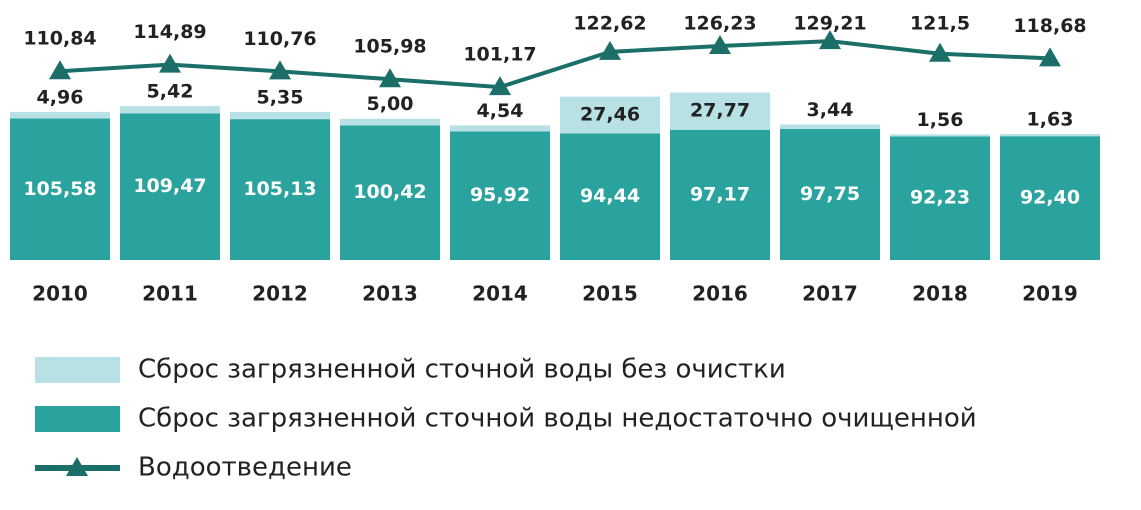 The image size is (1141, 510). Describe the element at coordinates (500, 111) in the screenshot. I see `value-label: 4,54` at that location.